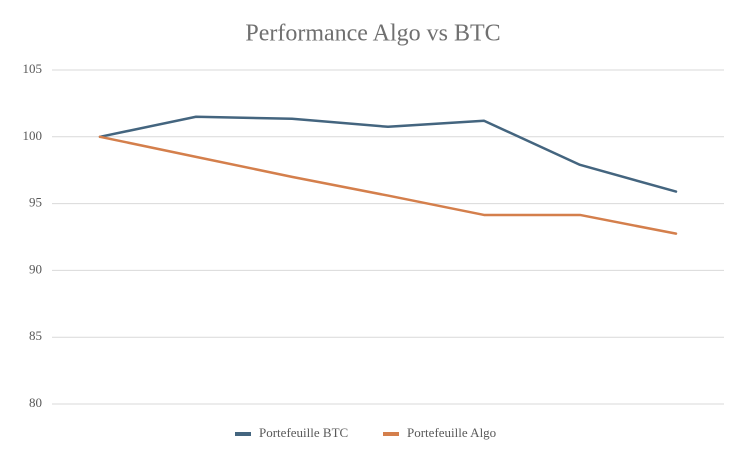 This screenshot has height=462, width=746. I want to click on y-tick-label: 105, so click(33, 68).